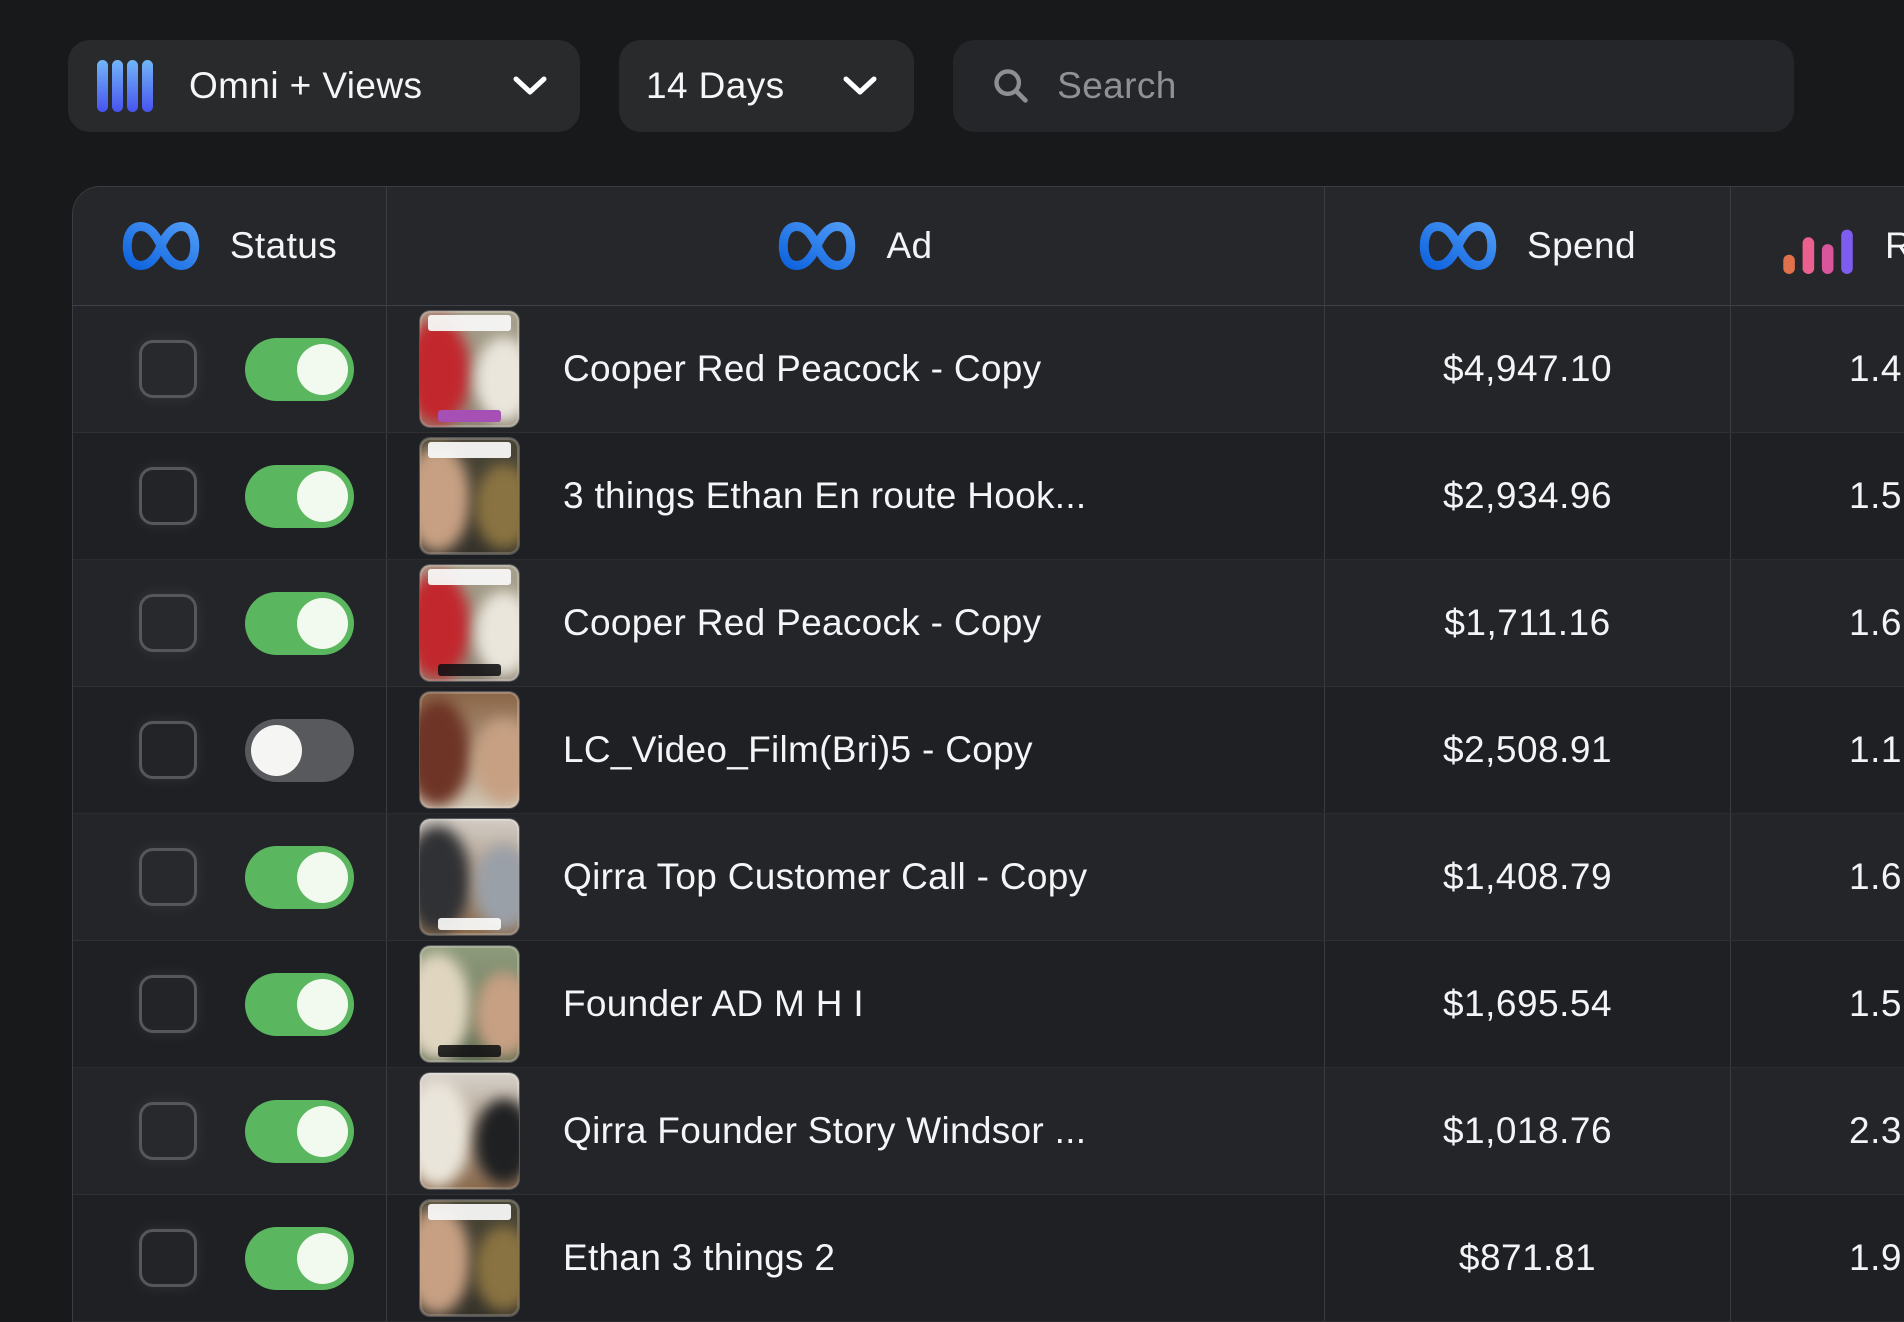  I want to click on ad-cell: Qirra Top Customer Call - Copy, so click(855, 877).